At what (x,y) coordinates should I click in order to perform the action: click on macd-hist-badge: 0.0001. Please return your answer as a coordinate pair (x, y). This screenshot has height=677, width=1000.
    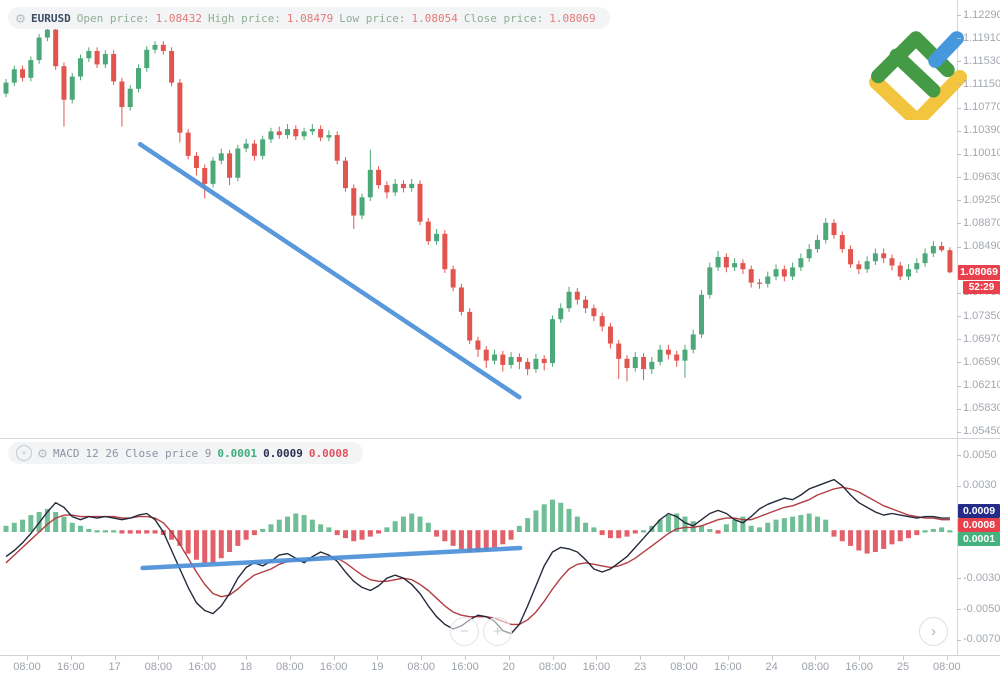
    Looking at the image, I should click on (979, 539).